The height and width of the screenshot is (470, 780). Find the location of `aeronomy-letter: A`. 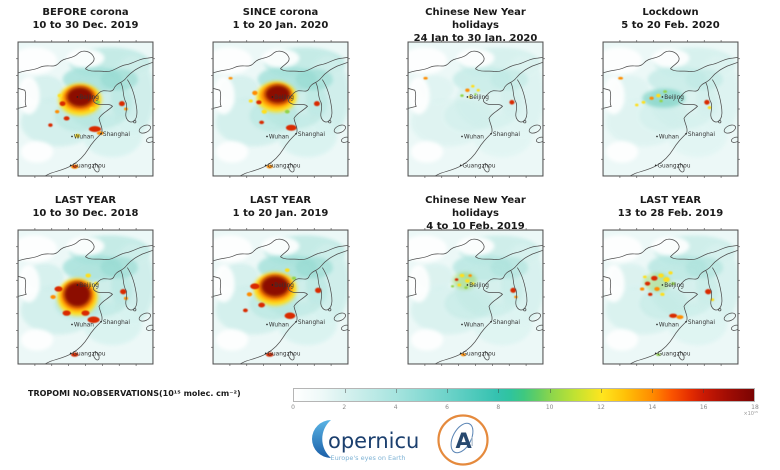

aeronomy-letter: A is located at coordinates (464, 441).